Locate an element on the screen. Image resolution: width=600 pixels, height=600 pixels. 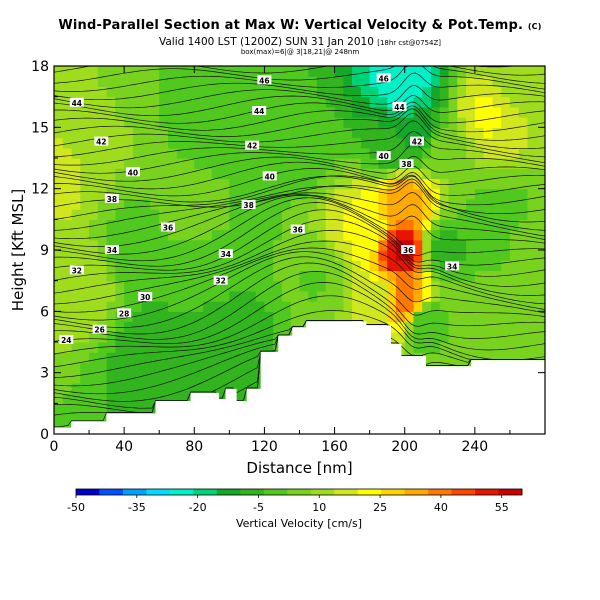
contour-label-text: 32 is located at coordinates (77, 270).